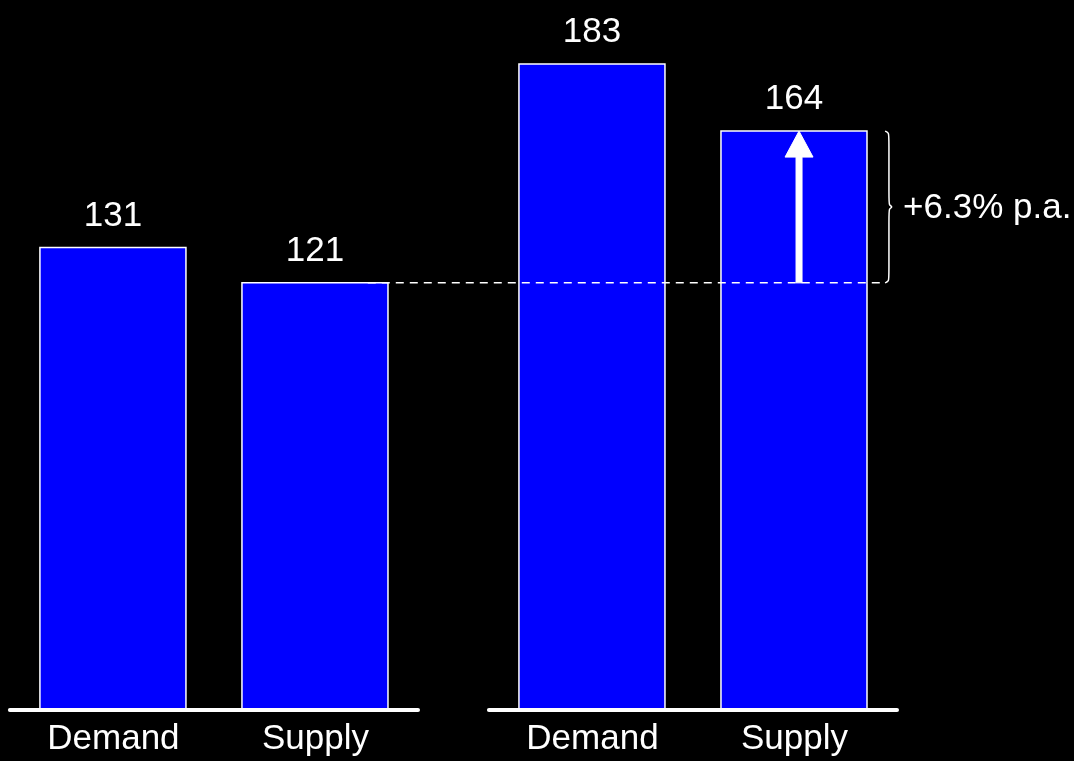 The width and height of the screenshot is (1074, 761). What do you see at coordinates (315, 248) in the screenshot?
I see `data-label: 121` at bounding box center [315, 248].